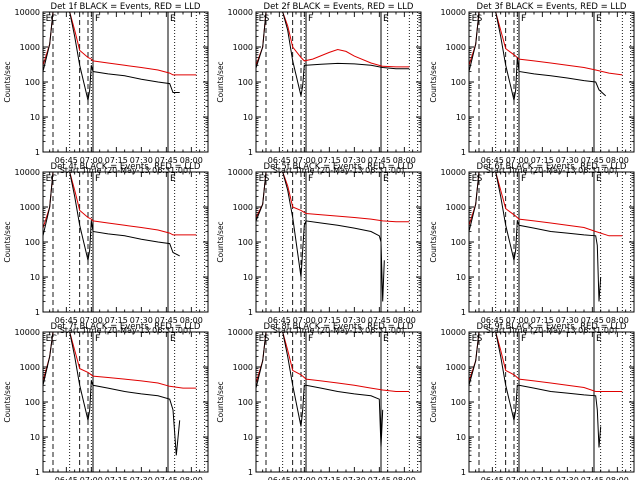  What do you see at coordinates (339, 327) in the screenshot?
I see `panel-title: Det 8f BLACK = Events, RED = LLD` at bounding box center [339, 327].